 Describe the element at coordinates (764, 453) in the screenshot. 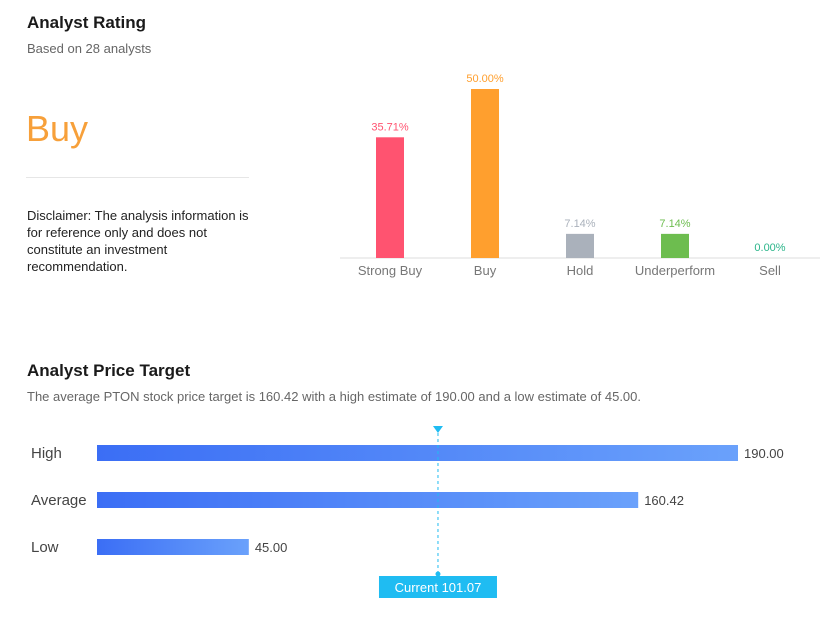

I see `price-target-value-label: 190.00` at that location.